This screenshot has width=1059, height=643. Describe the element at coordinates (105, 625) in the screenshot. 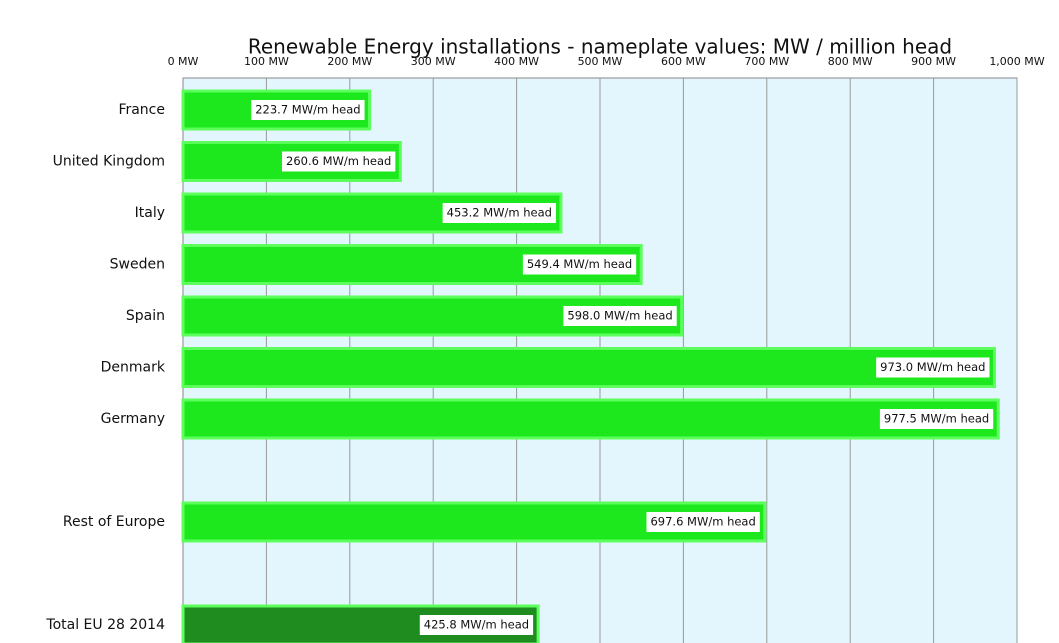

I see `y-tick-label: Total EU 28 2014` at that location.